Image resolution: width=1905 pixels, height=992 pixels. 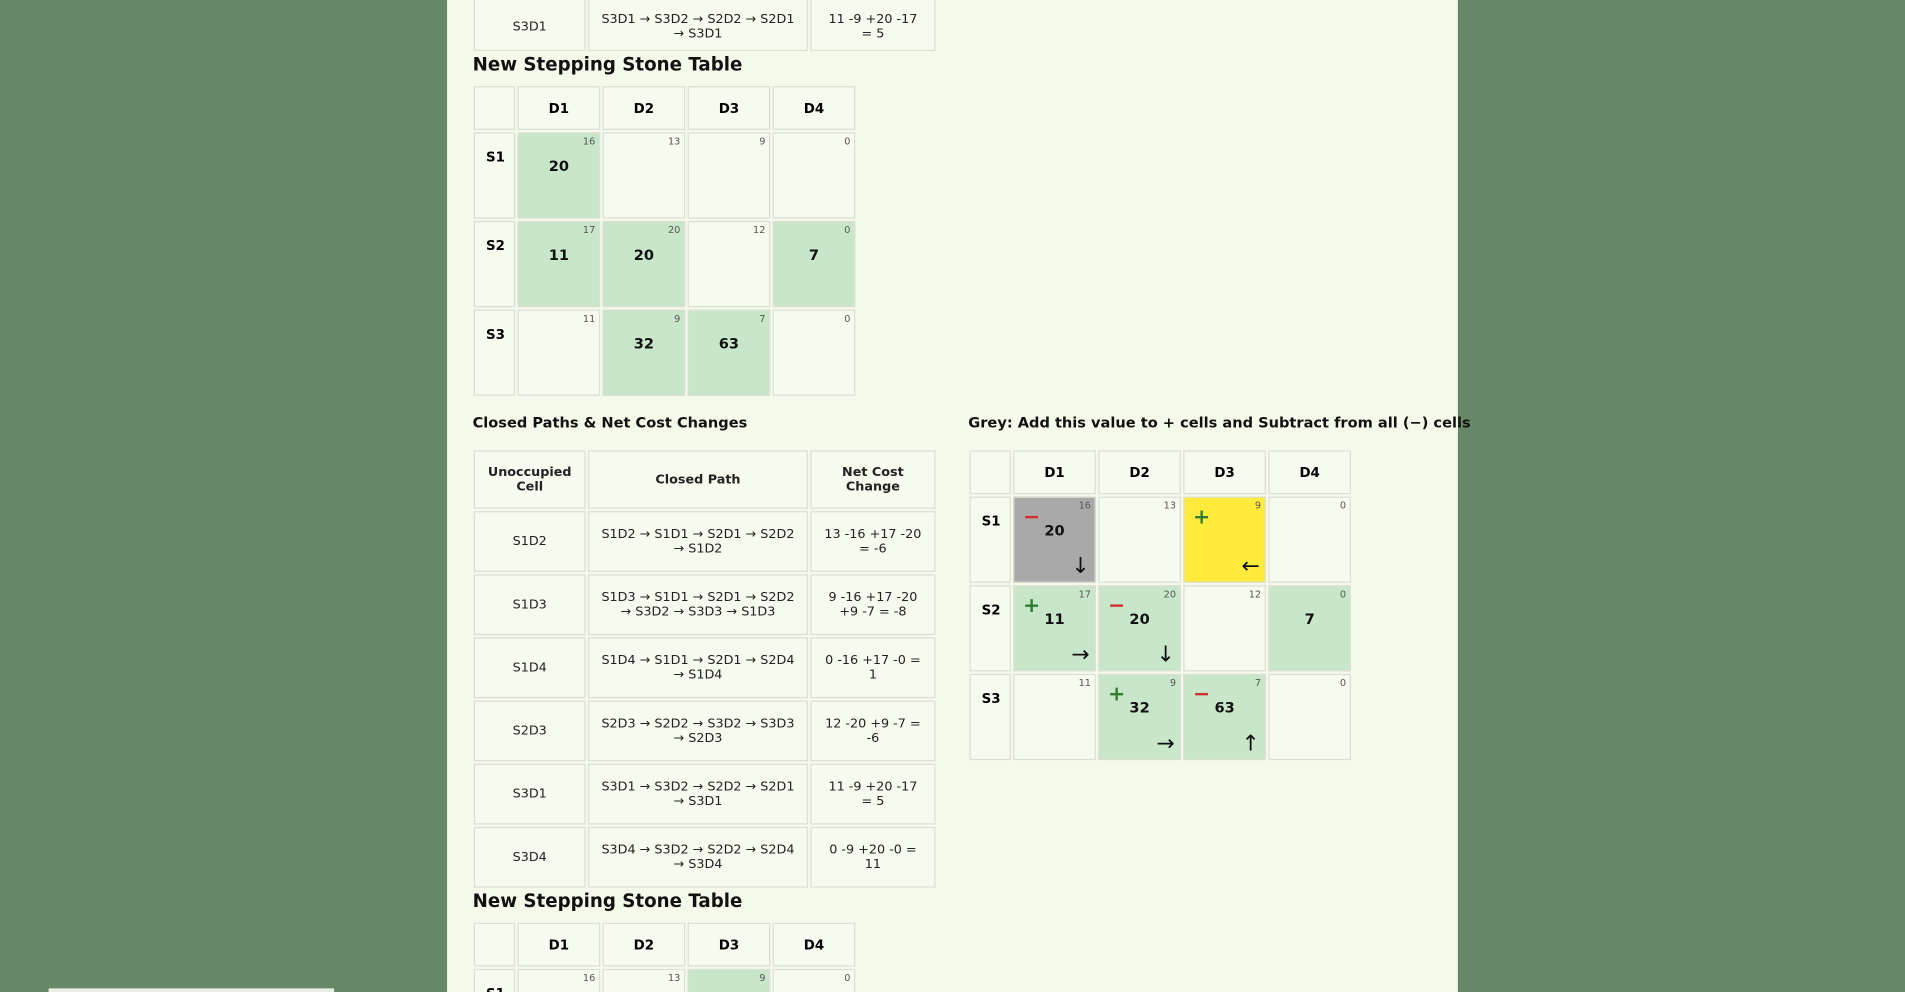 I want to click on cell: S1D3, so click(x=529, y=605).